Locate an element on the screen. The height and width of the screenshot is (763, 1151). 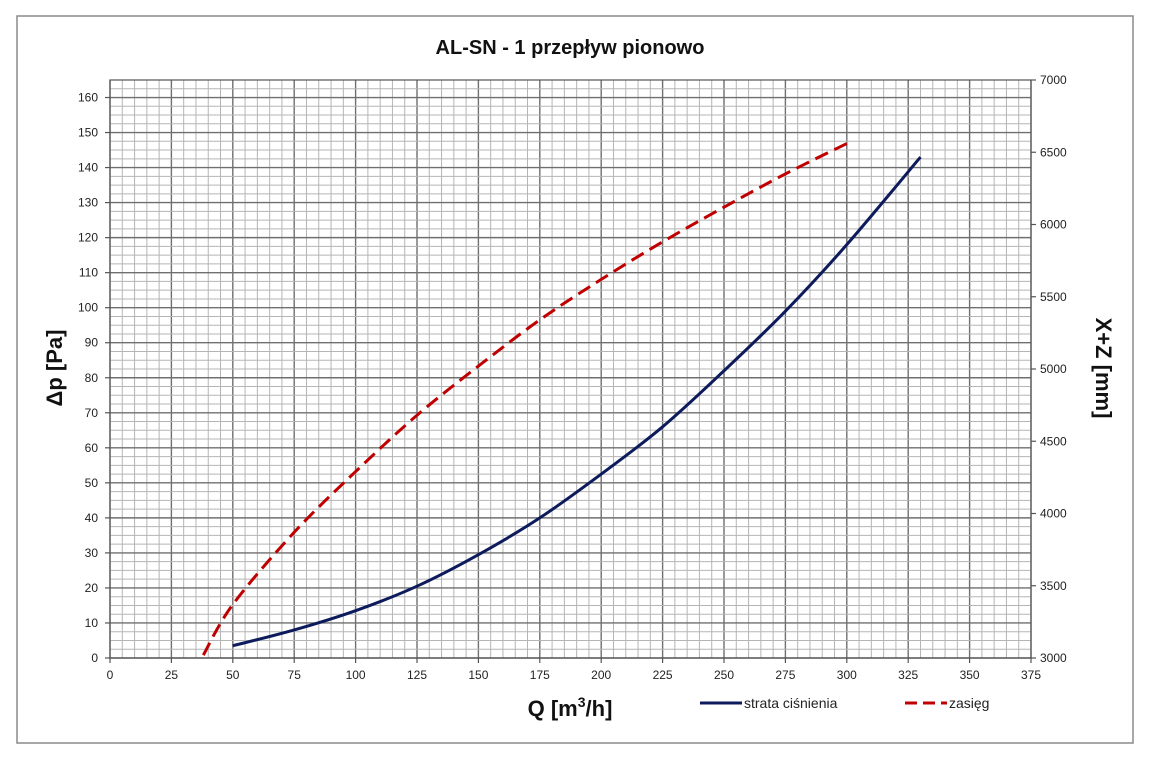
y-tick-label: 120 is located at coordinates (88, 238).